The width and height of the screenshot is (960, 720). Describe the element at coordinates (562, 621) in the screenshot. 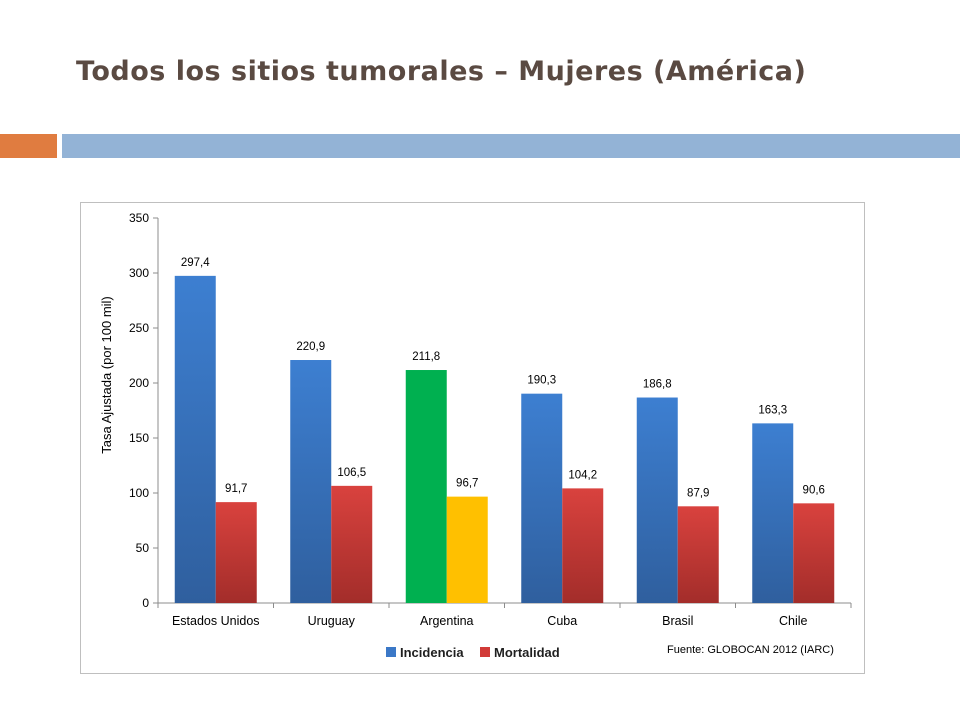

I see `x-category-label: Cuba` at that location.